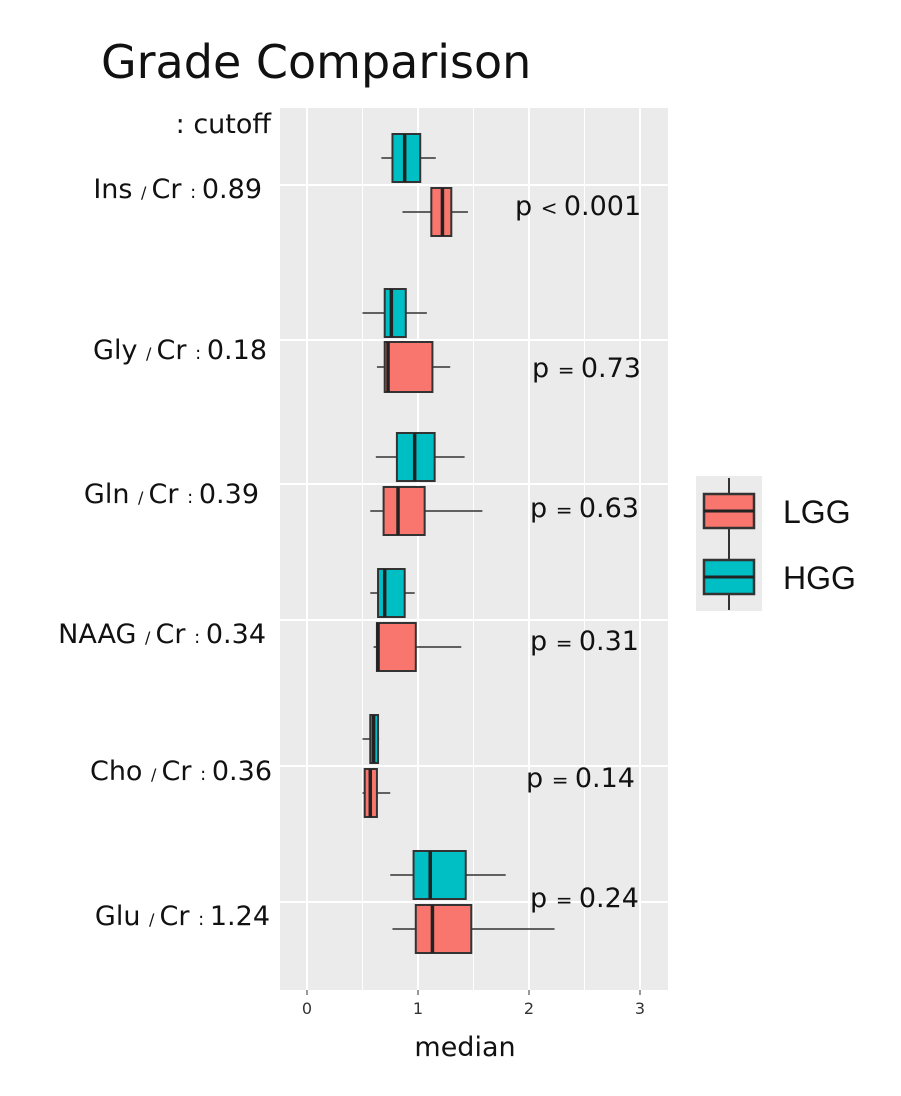  Describe the element at coordinates (376, 766) in the screenshot. I see `row-cho-boxes` at that location.